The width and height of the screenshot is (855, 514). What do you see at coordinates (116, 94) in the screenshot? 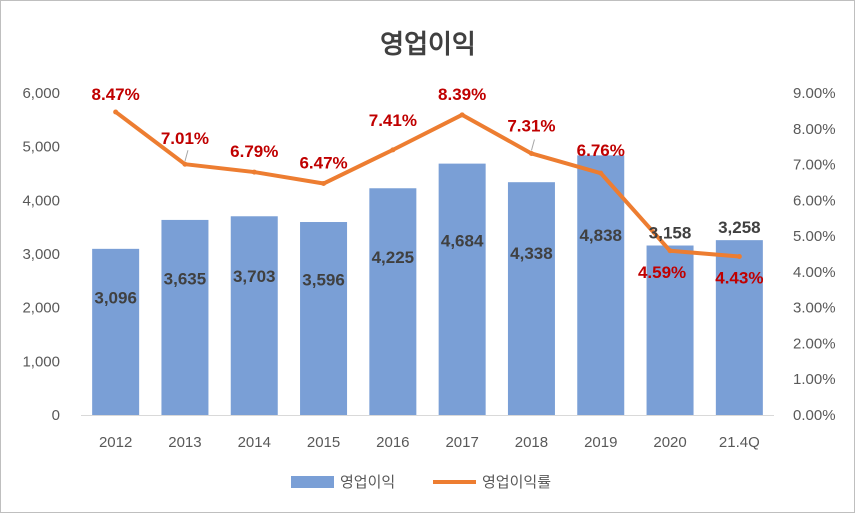
I see `line-data-label: 8.47%` at bounding box center [116, 94].